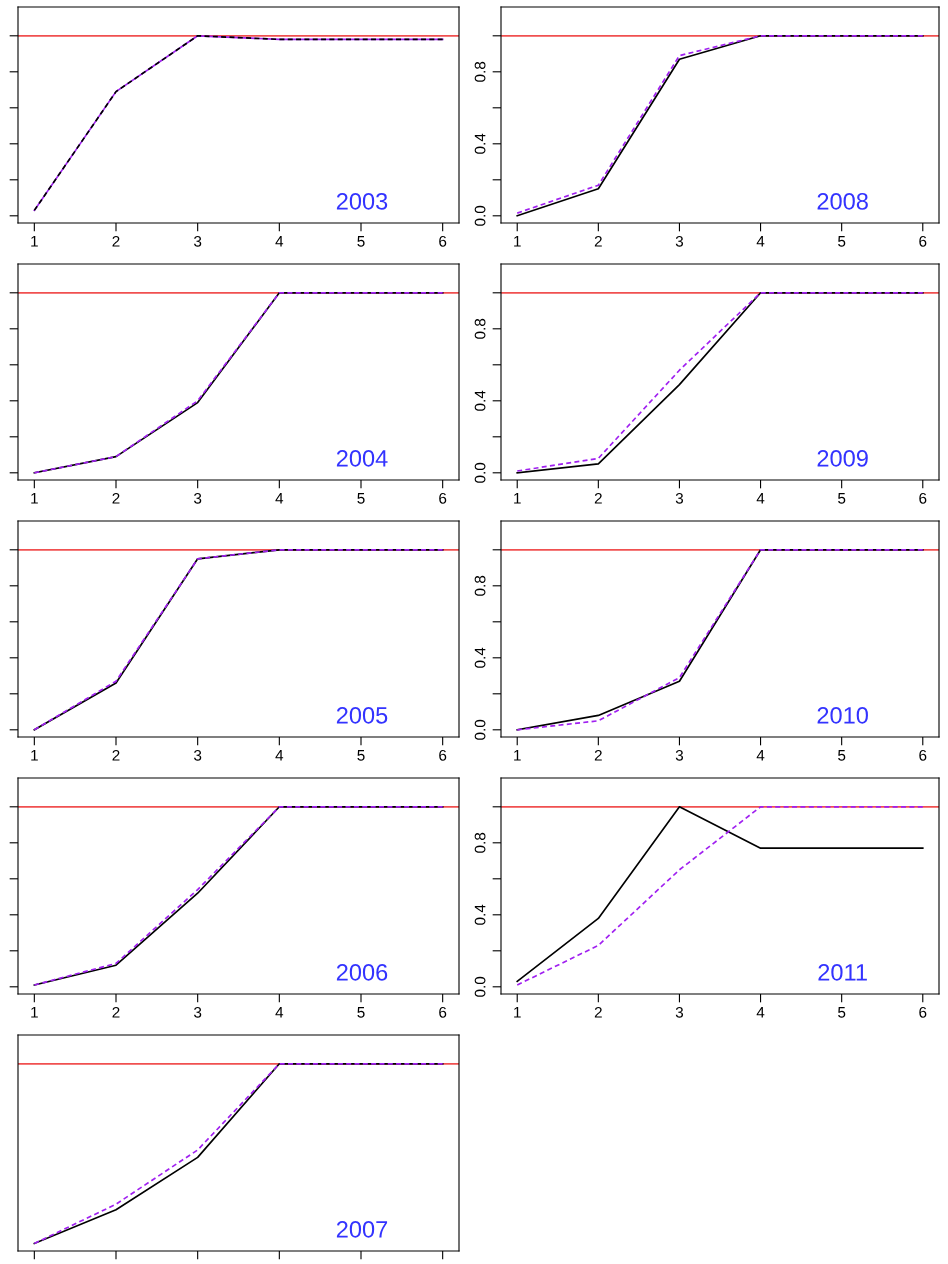 The height and width of the screenshot is (1264, 948). I want to click on annotation: 2008, so click(842, 201).